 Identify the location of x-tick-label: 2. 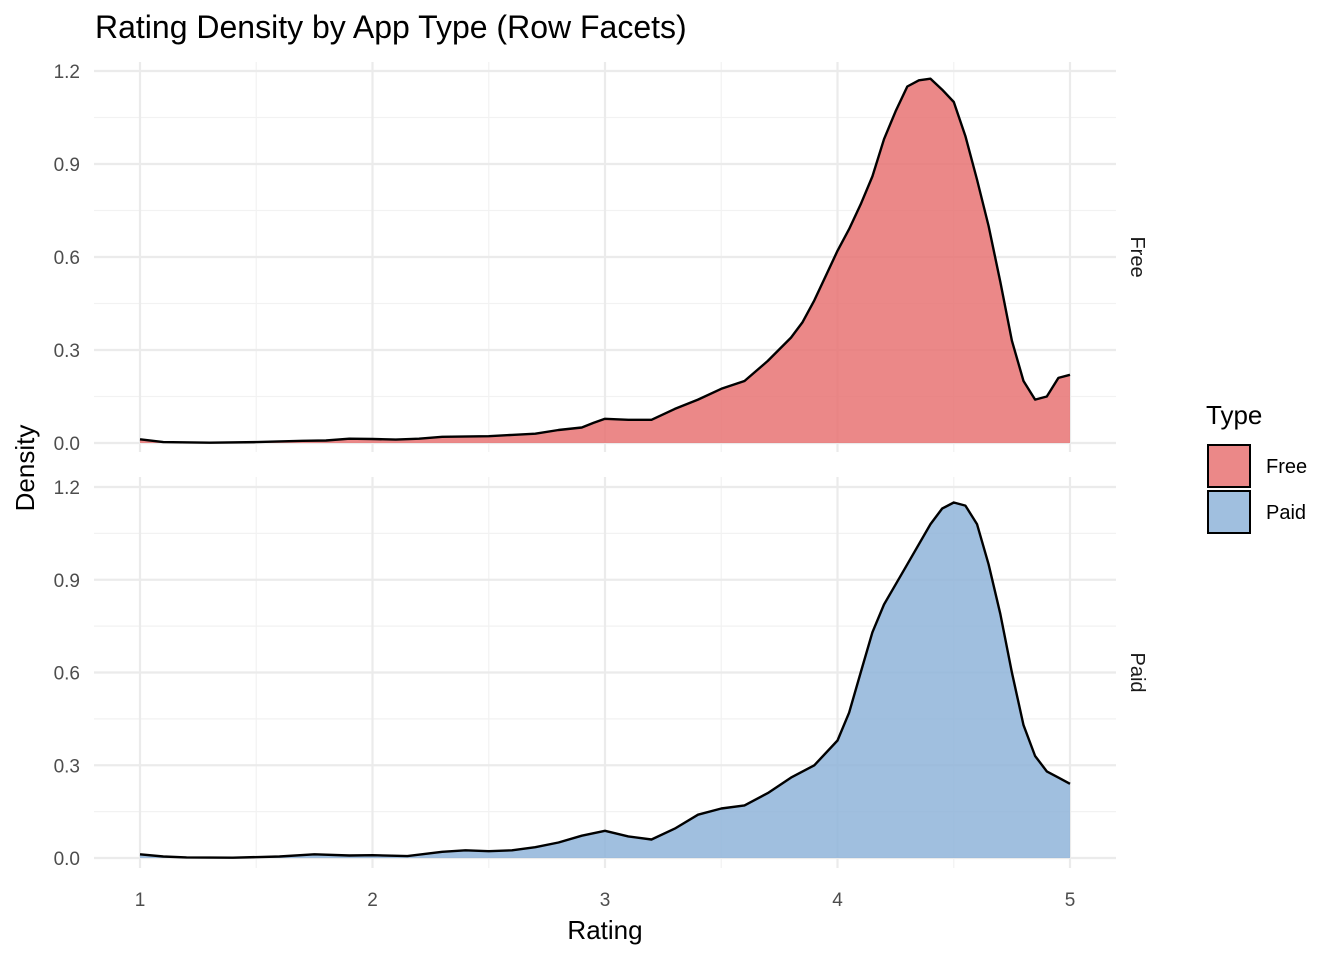
(372, 900).